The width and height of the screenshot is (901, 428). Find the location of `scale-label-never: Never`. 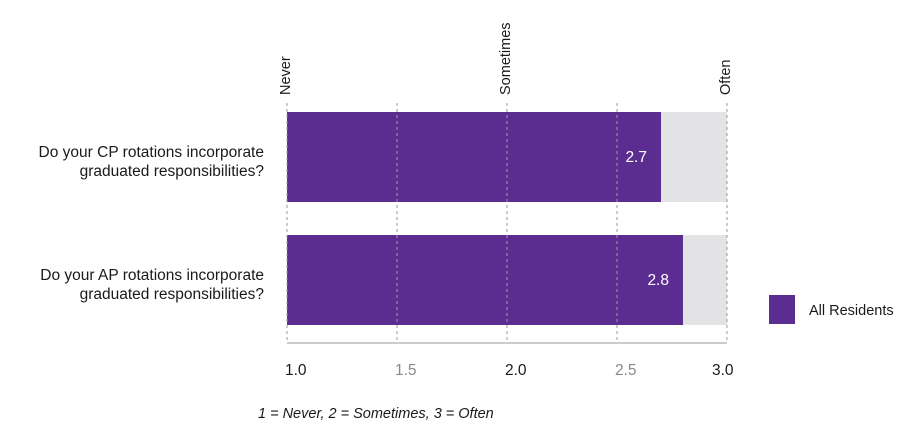

scale-label-never: Never is located at coordinates (286, 75).